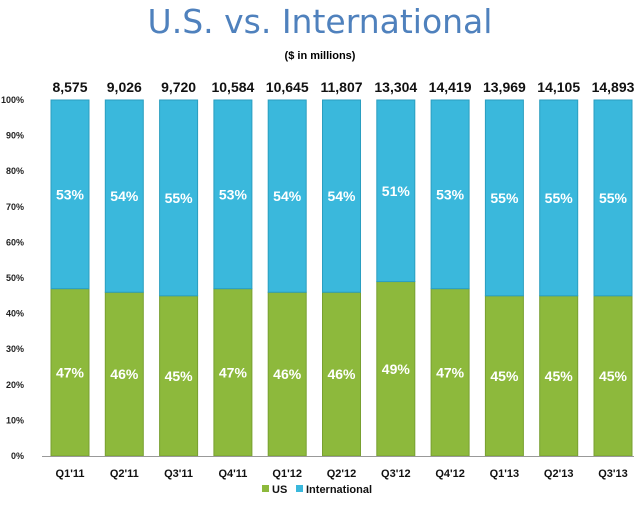  I want to click on x-tick-label: Q2'13, so click(559, 474).